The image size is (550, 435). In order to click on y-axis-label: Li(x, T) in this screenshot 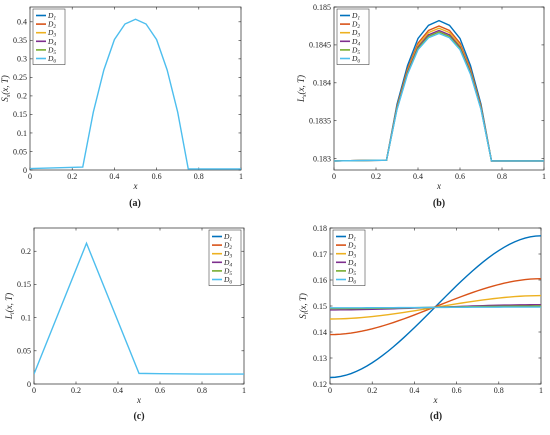, I will do `click(10, 306)`.